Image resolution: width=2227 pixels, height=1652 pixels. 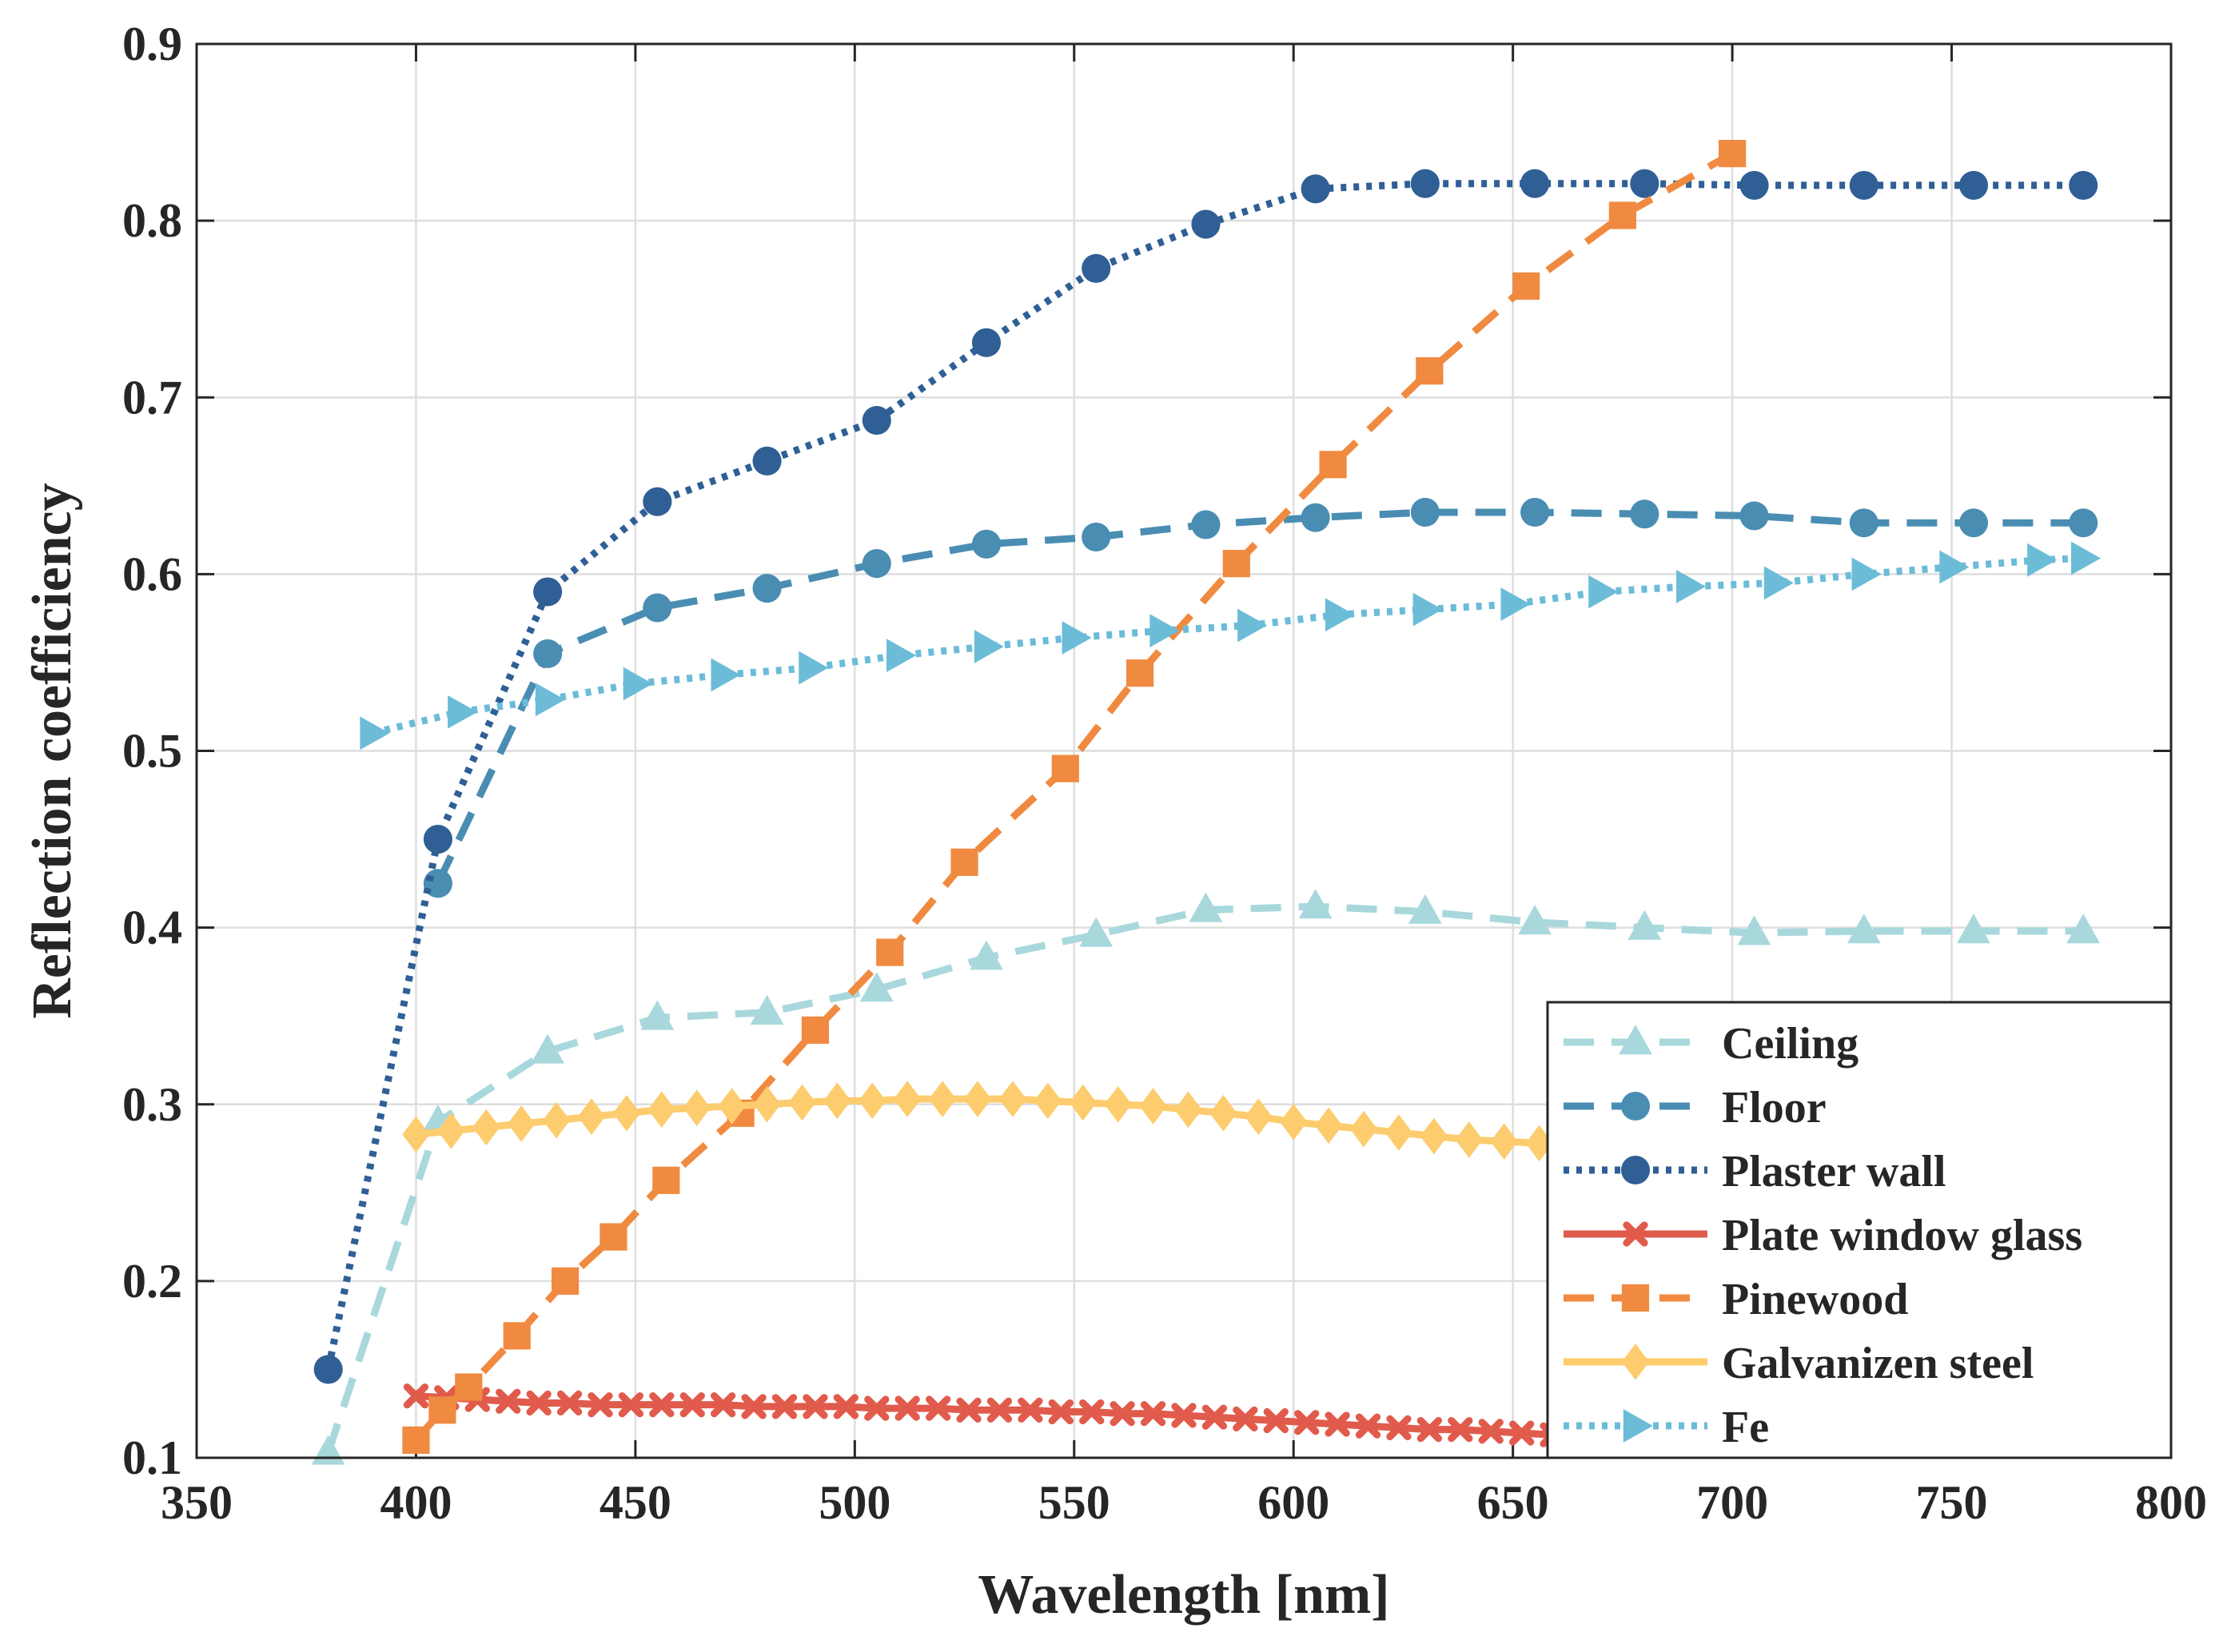 What do you see at coordinates (977, 1121) in the screenshot?
I see `series-galvanizen-steel` at bounding box center [977, 1121].